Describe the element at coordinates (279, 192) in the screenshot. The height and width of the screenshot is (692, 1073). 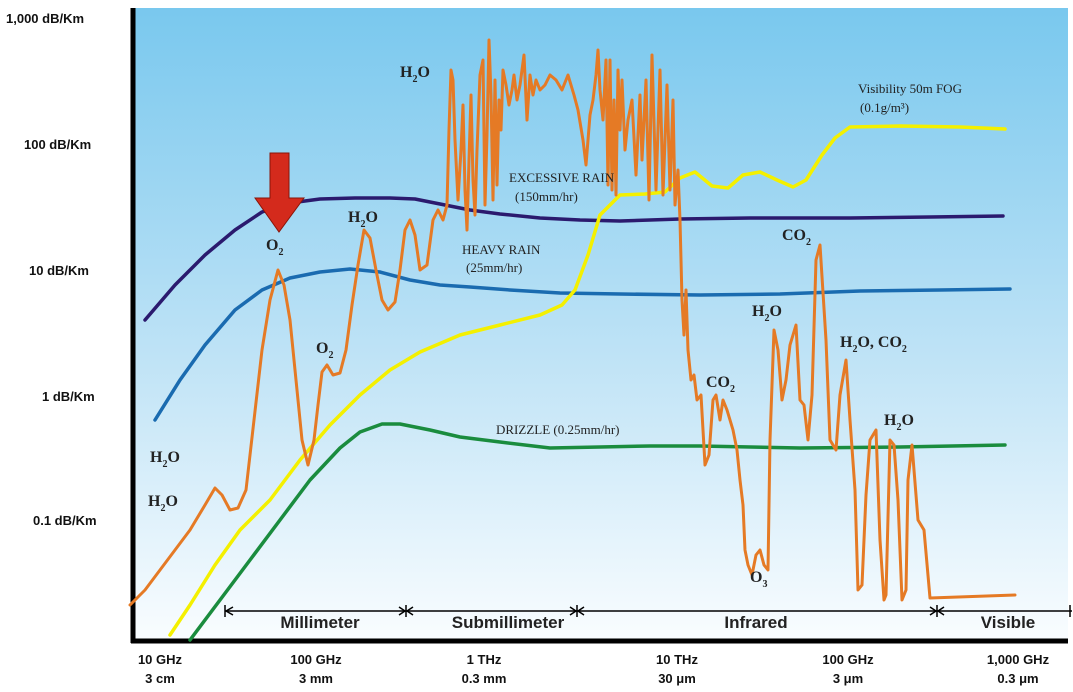
I see `red-arrow-icon` at that location.